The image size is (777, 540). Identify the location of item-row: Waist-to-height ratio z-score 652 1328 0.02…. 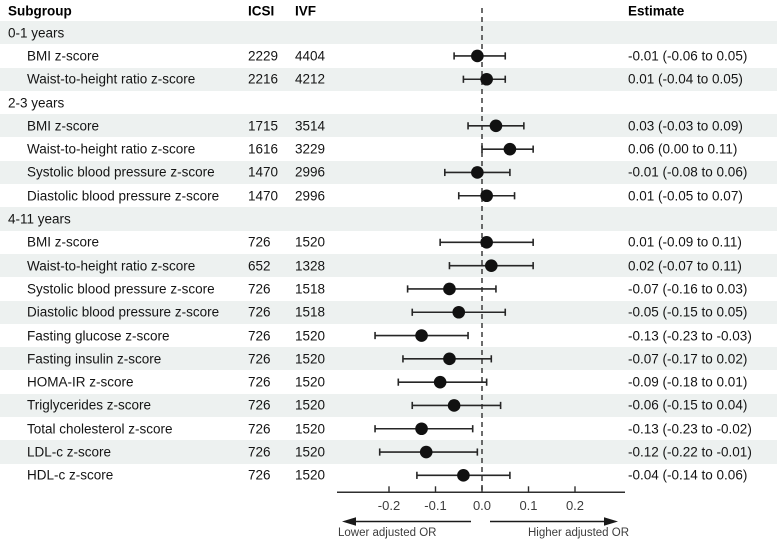
(388, 265).